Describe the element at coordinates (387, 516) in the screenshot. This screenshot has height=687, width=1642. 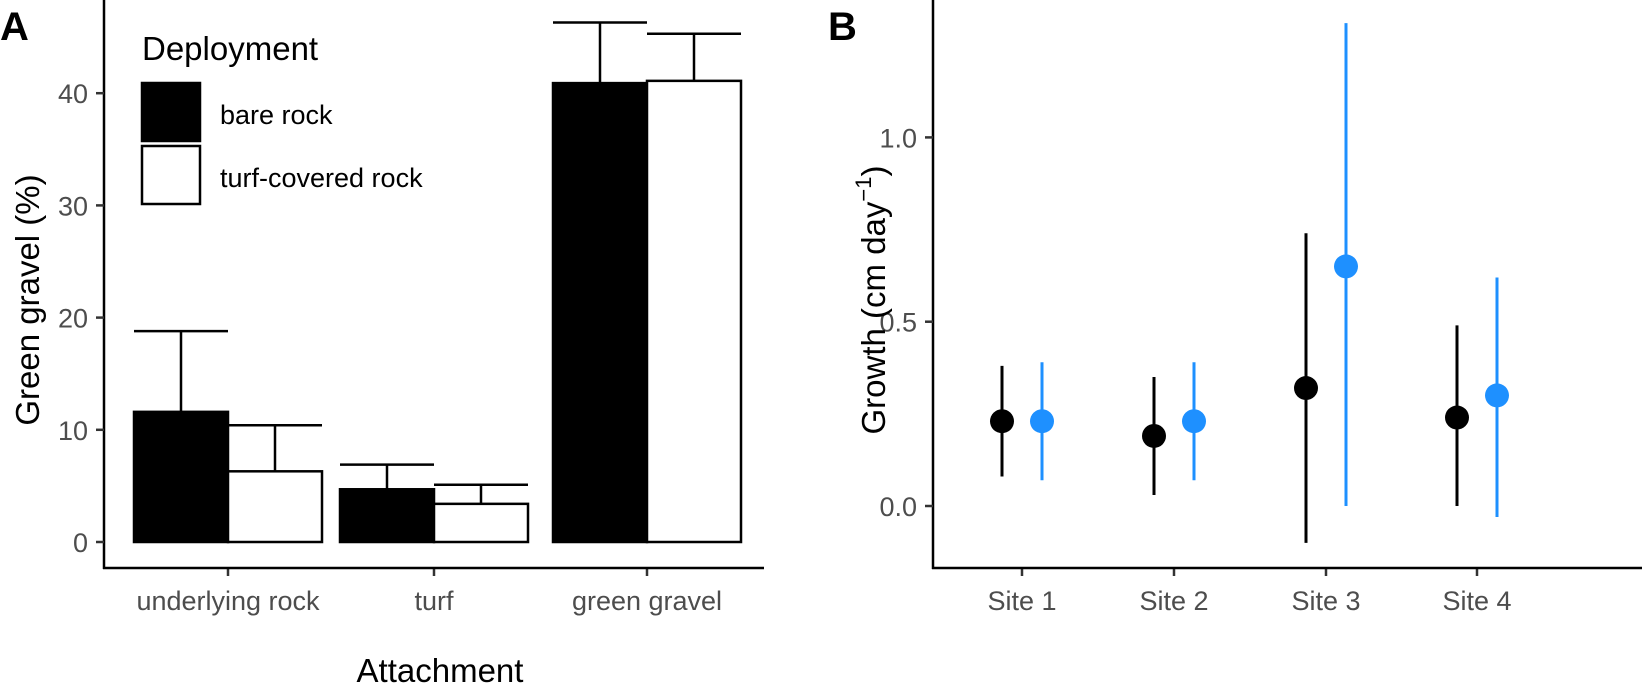
I see `bar-turf-bare-rock` at that location.